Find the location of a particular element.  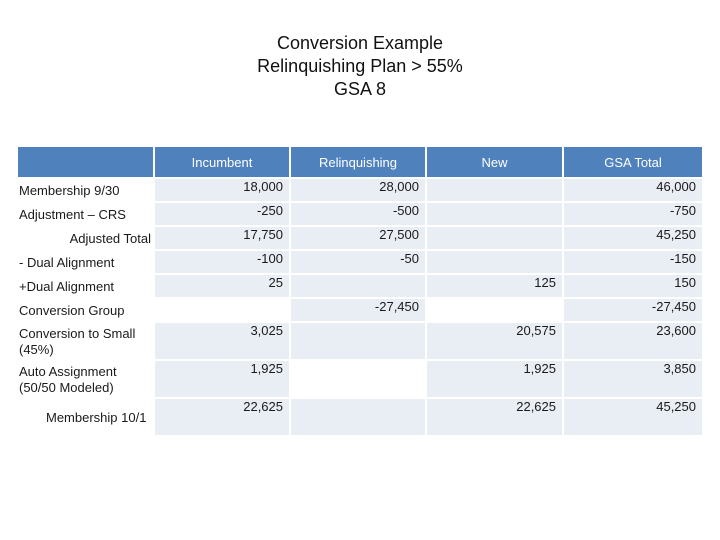

table-header-row: Incumbent Relinquishing New GSA Total is located at coordinates (360, 162).